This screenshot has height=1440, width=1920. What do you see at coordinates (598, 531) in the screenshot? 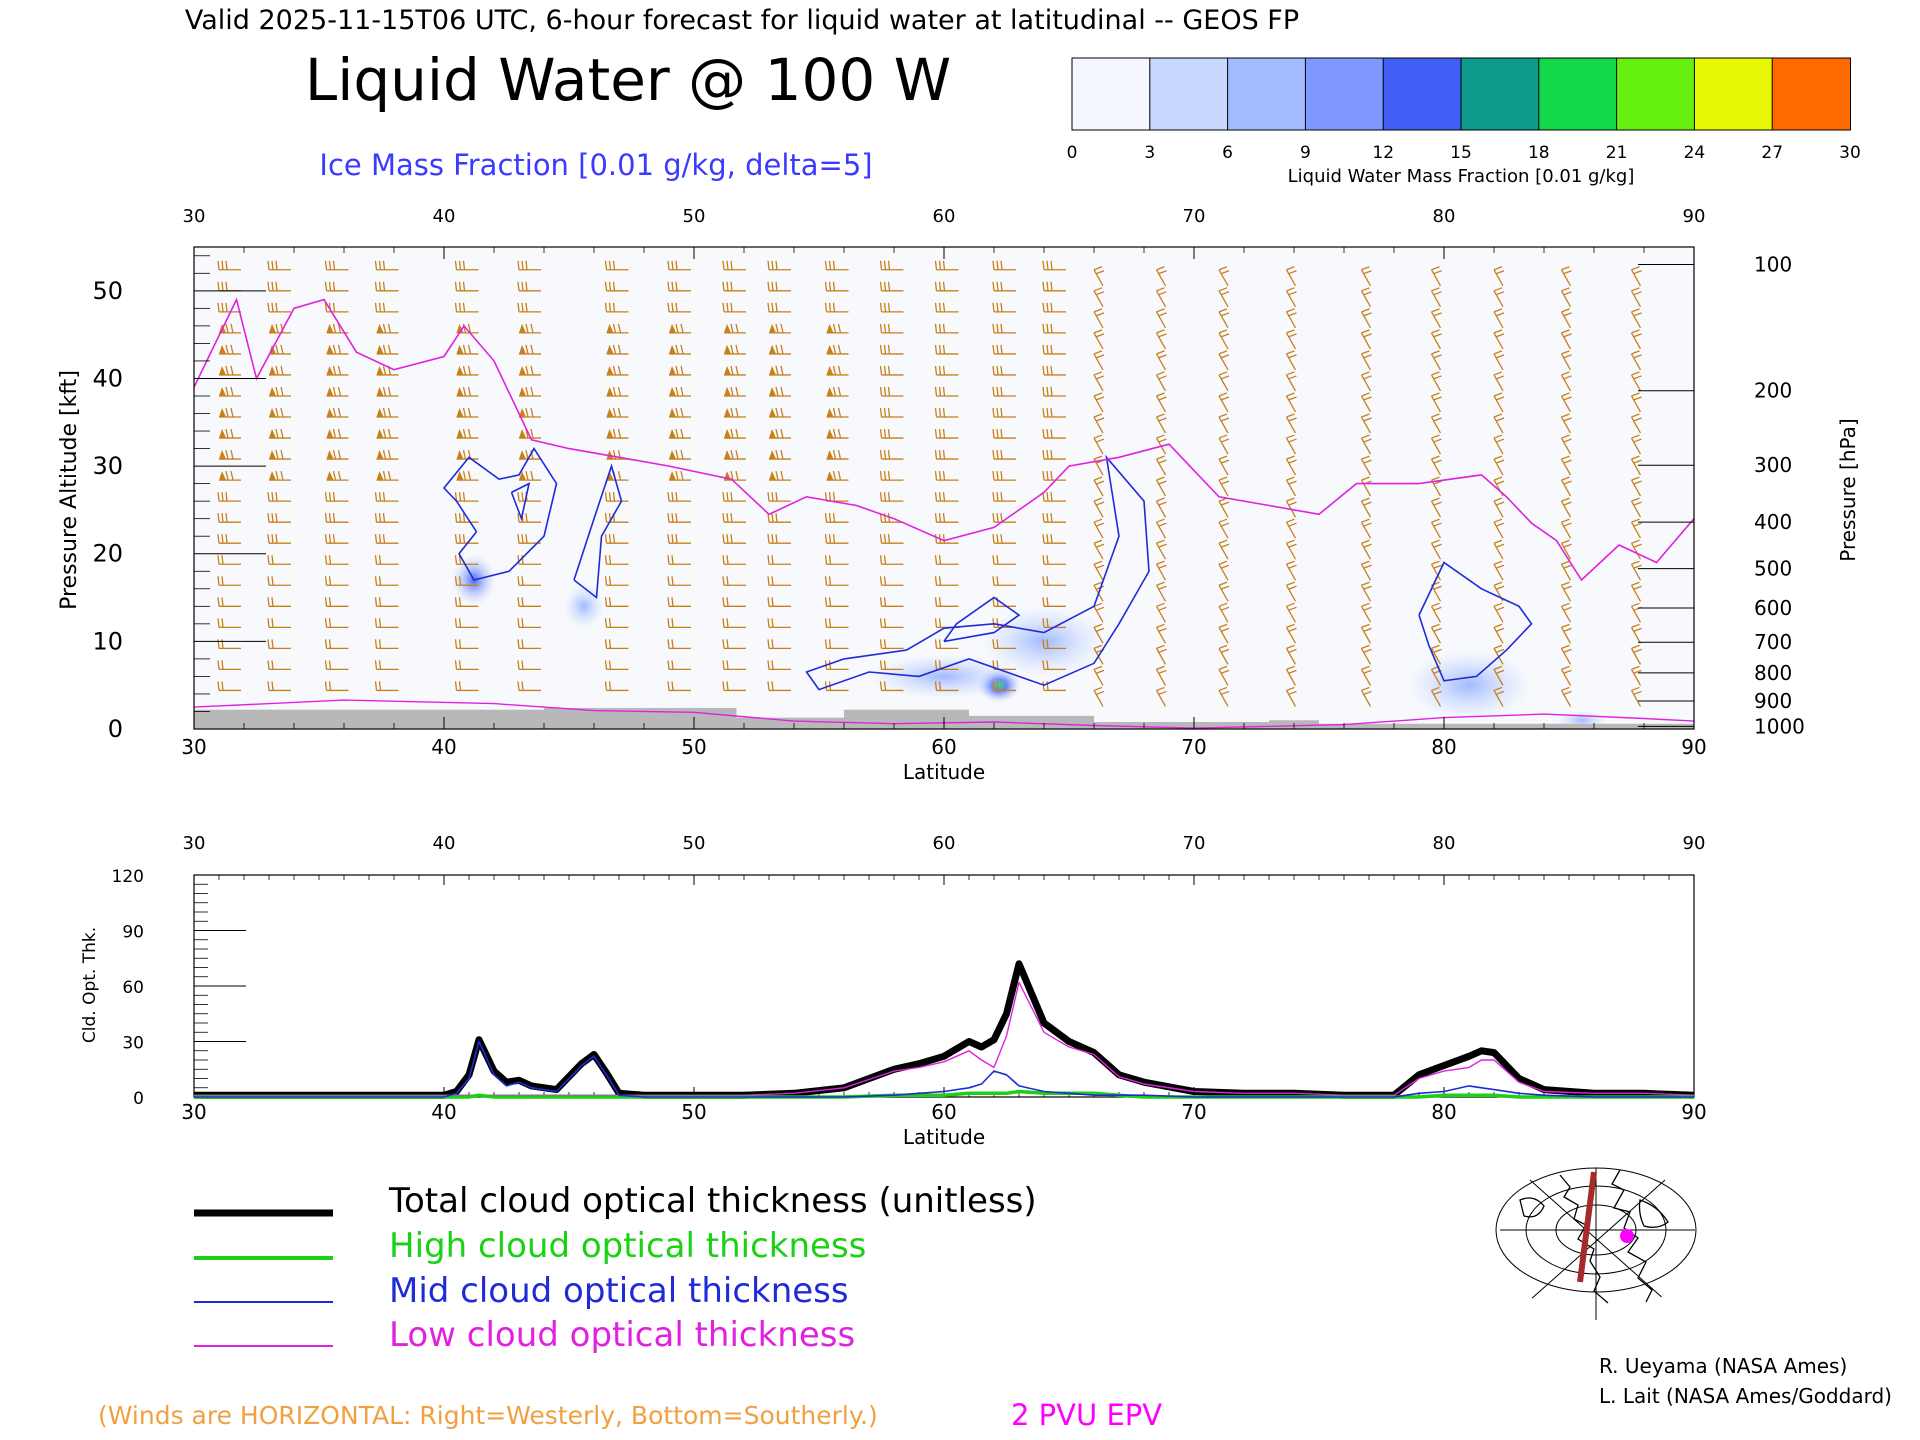
I see `ice-contour` at bounding box center [598, 531].